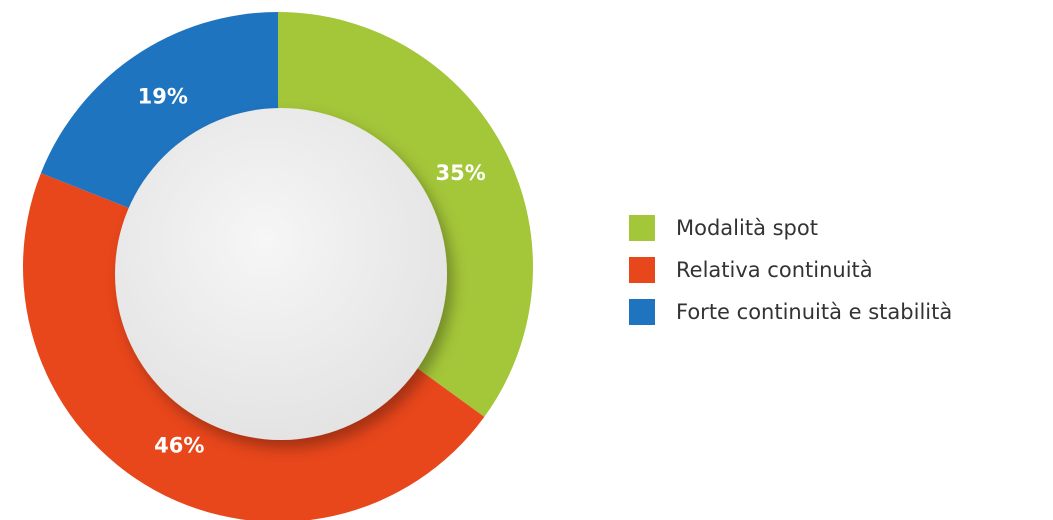  What do you see at coordinates (774, 270) in the screenshot?
I see `legend-label: Relativa continuità` at bounding box center [774, 270].